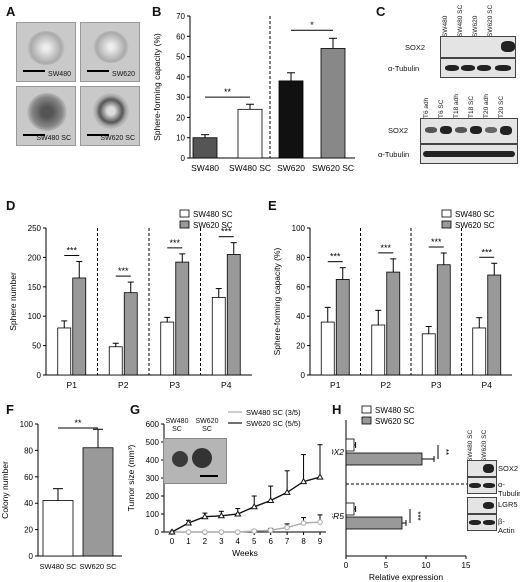 This screenshot has width=520, height=582. Describe the element at coordinates (180, 138) in the screenshot. I see `y-tick-label: 10` at that location.